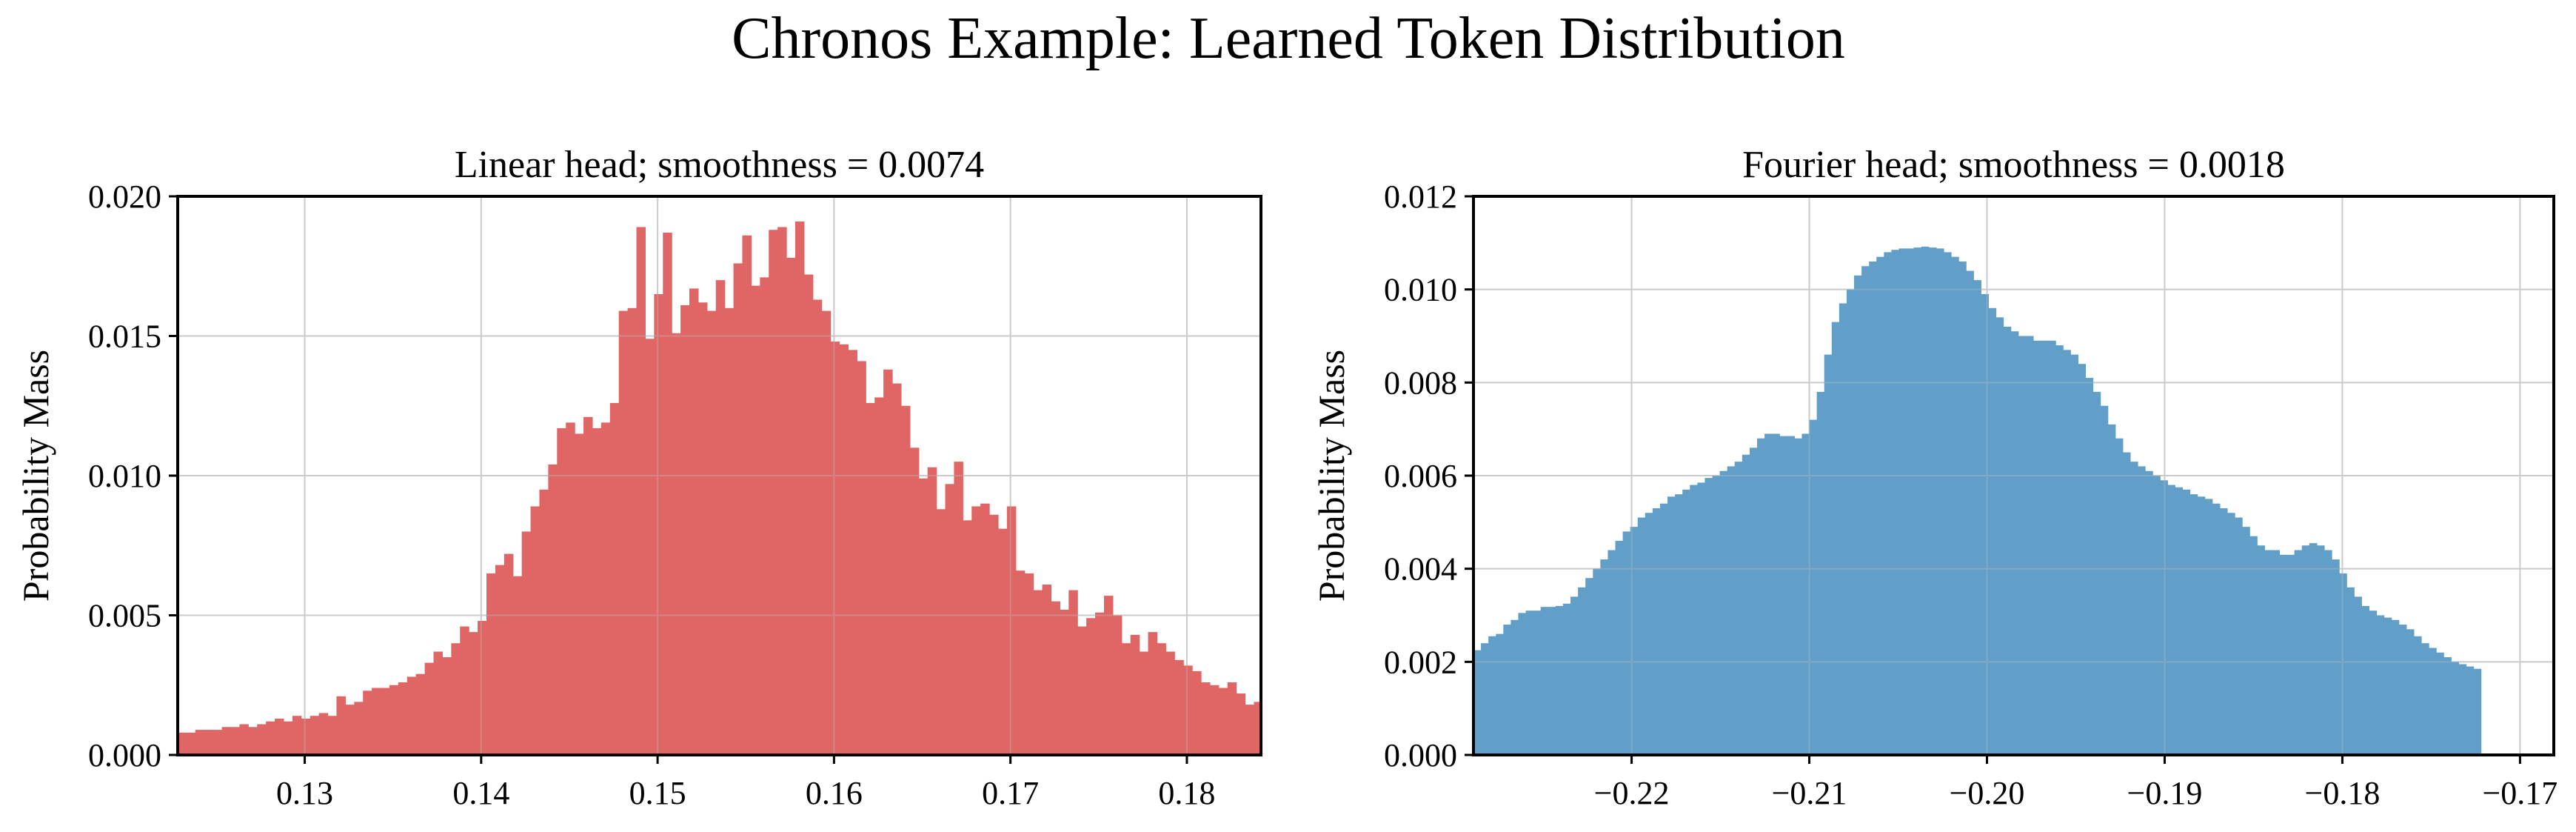 The image size is (2576, 832). Describe the element at coordinates (657, 793) in the screenshot. I see `x-tick-label: 0.15` at that location.